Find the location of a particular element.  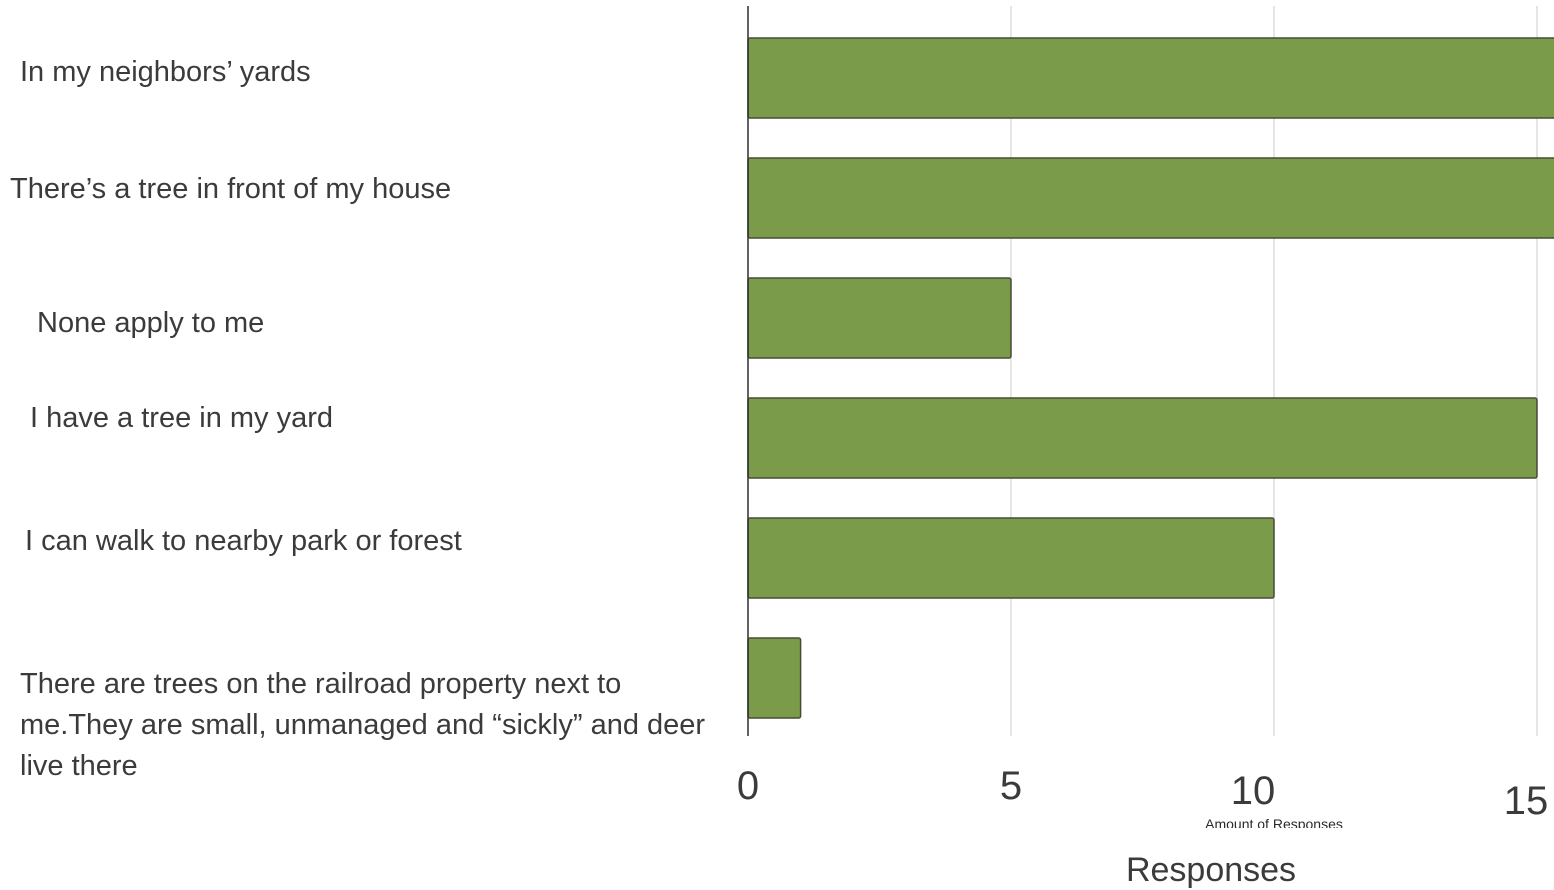

category-label-tree-my-yard: I have a tree in my yard is located at coordinates (182, 418).